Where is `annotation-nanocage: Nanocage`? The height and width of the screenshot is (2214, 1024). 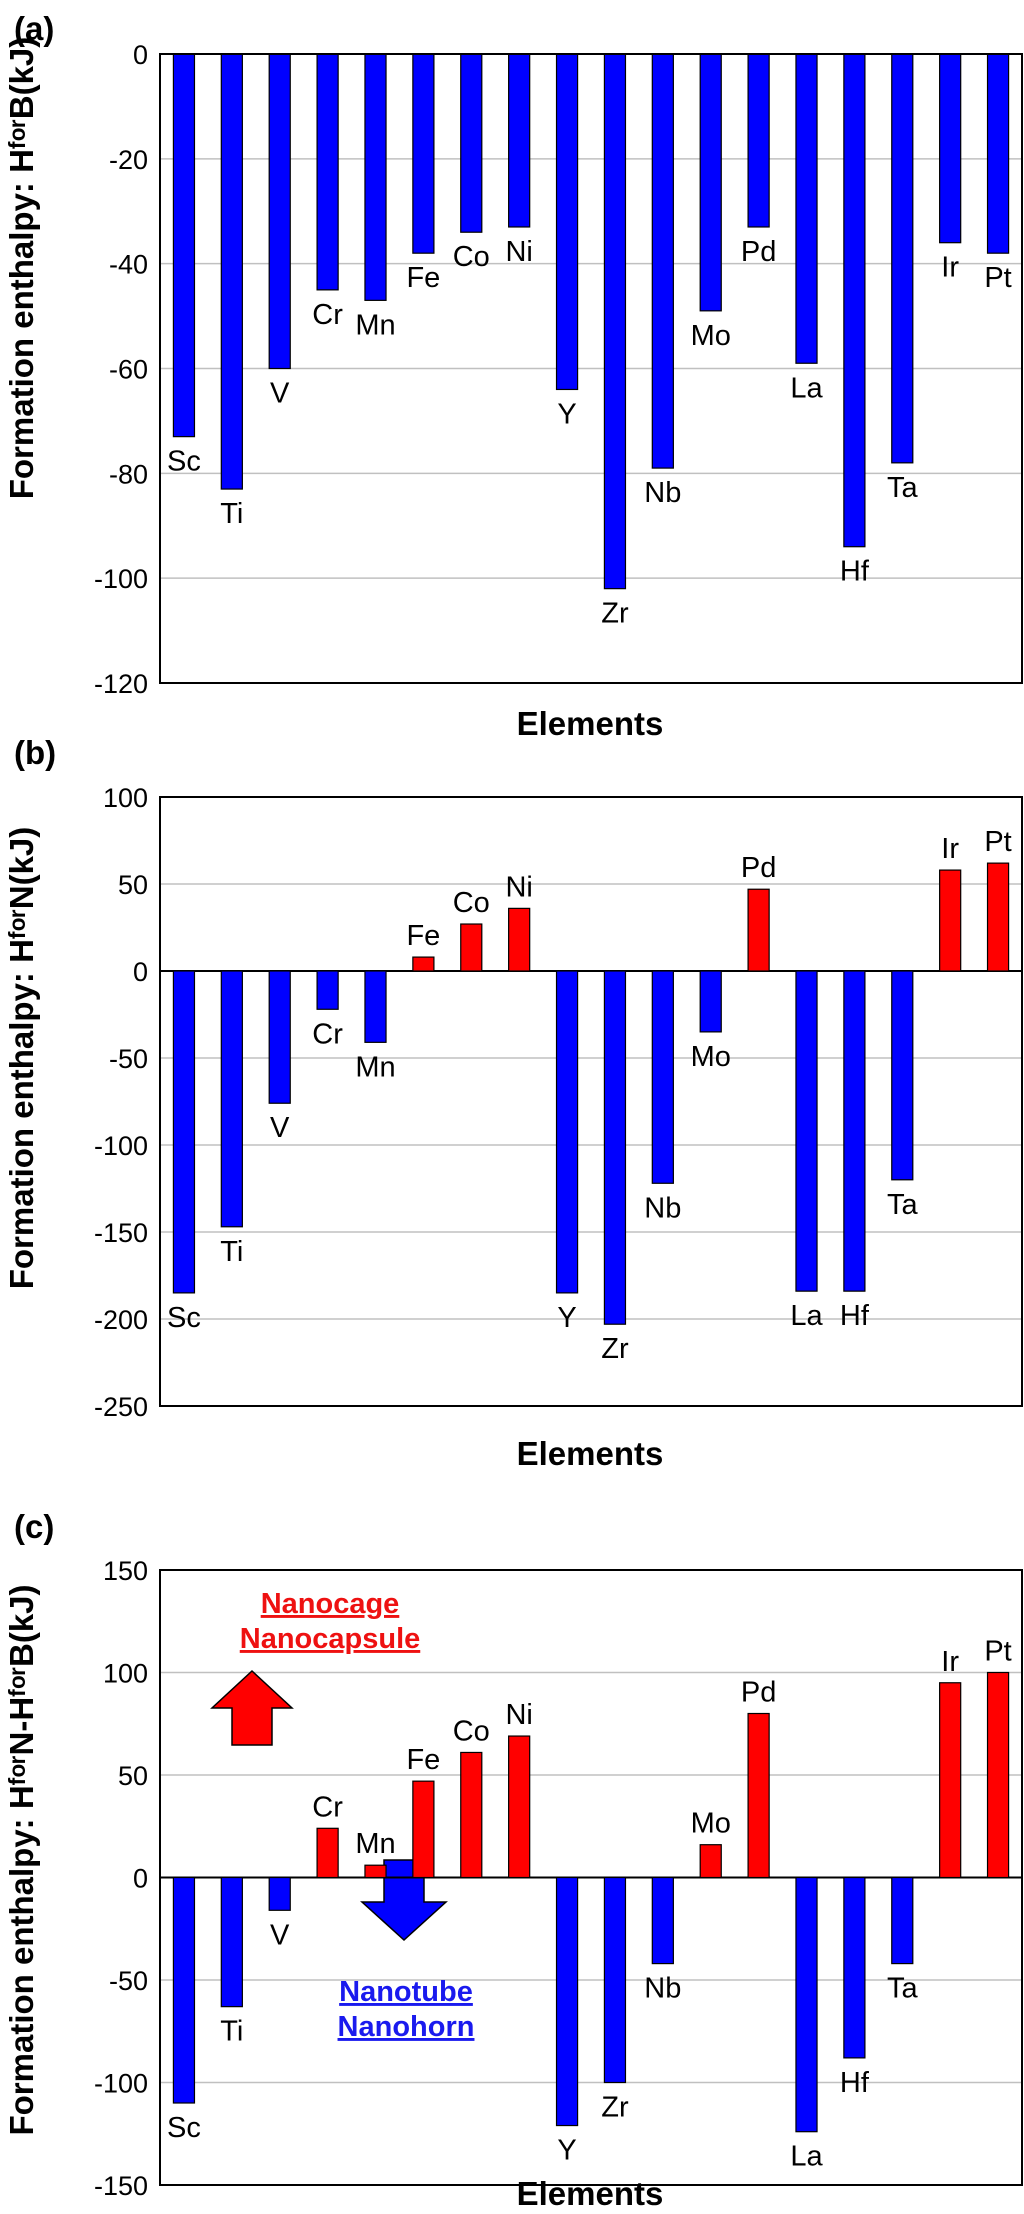 annotation-nanocage: Nanocage is located at coordinates (330, 1604).